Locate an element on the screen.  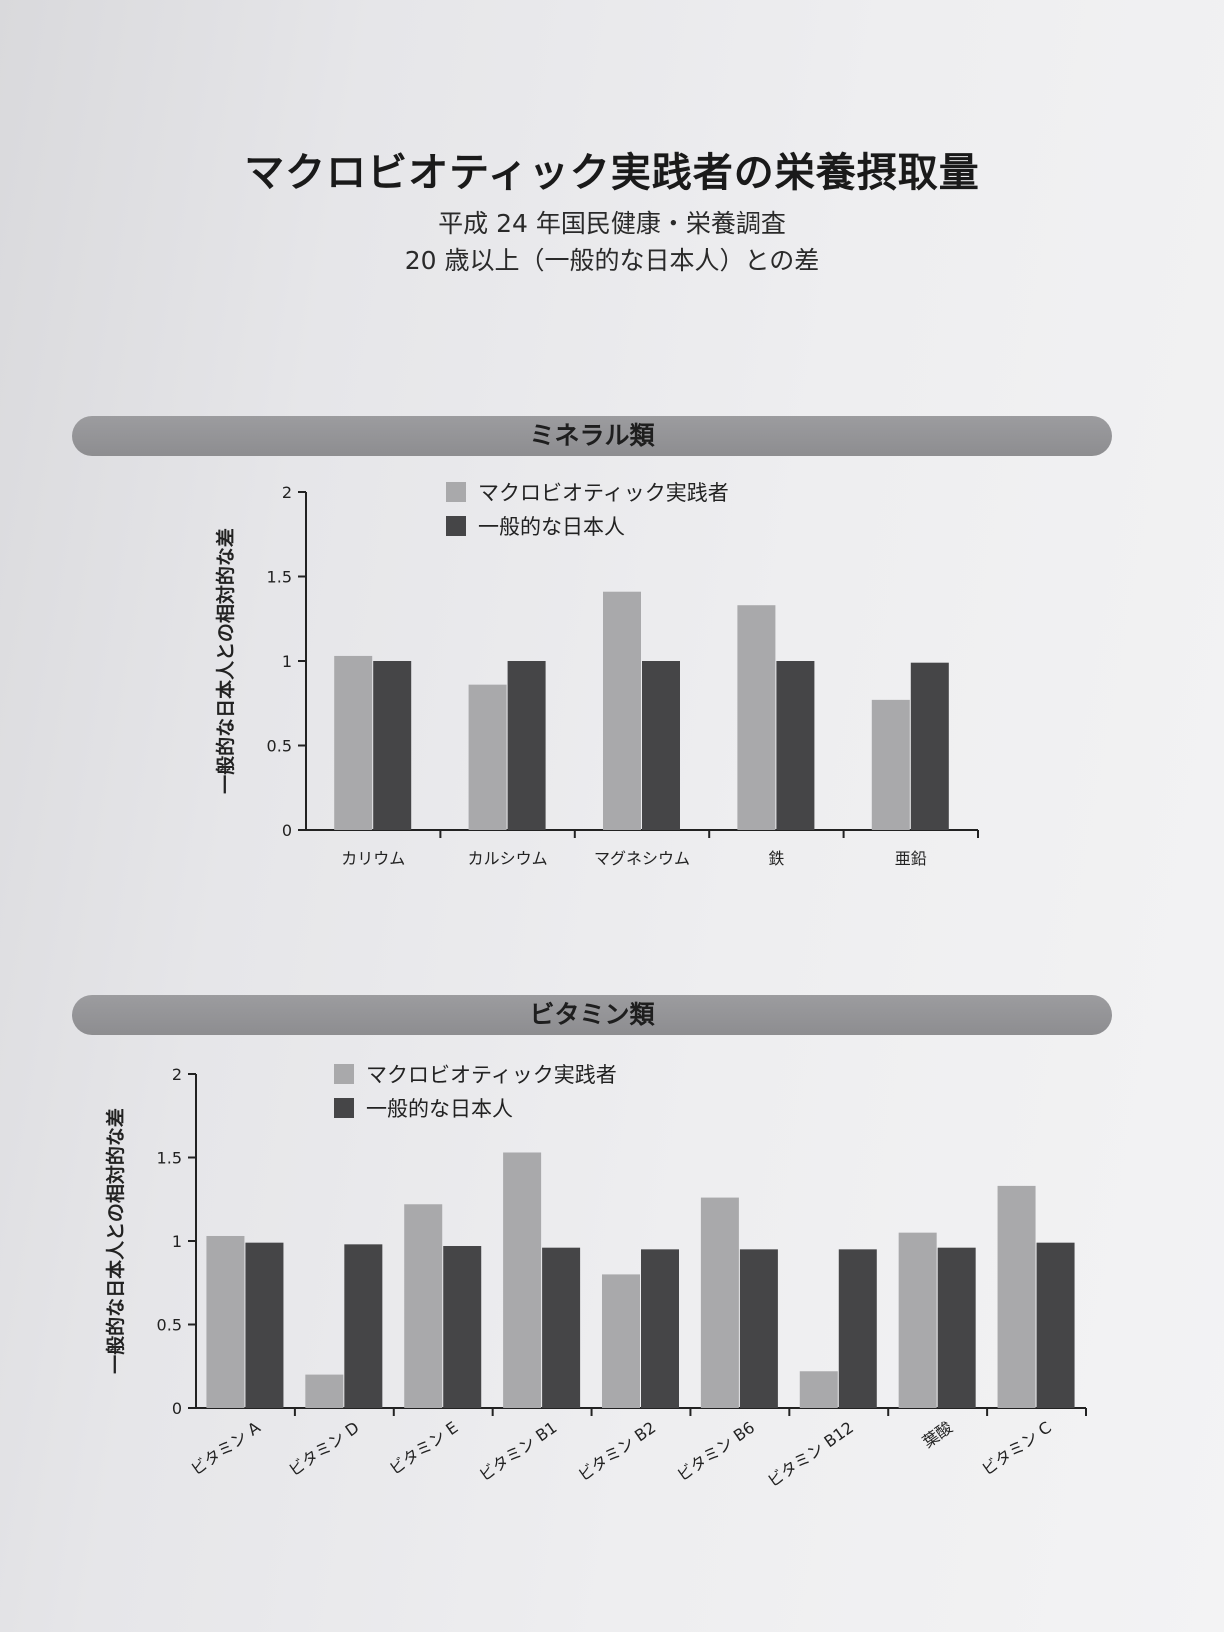
x-category-label: 亜鉛 is located at coordinates (911, 858).